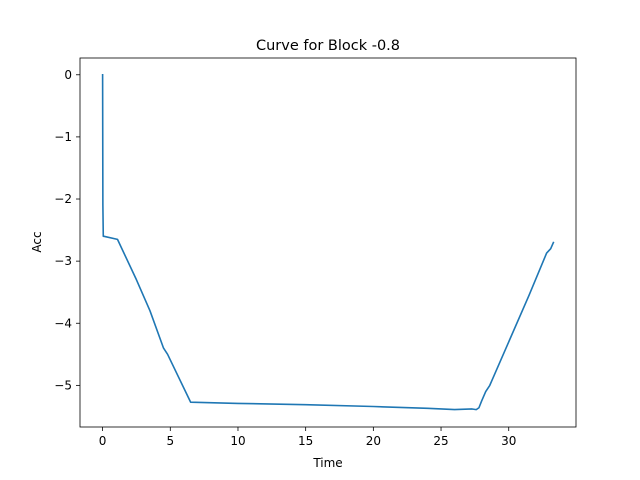  Describe the element at coordinates (37, 241) in the screenshot. I see `y-axis-label: Acc` at that location.